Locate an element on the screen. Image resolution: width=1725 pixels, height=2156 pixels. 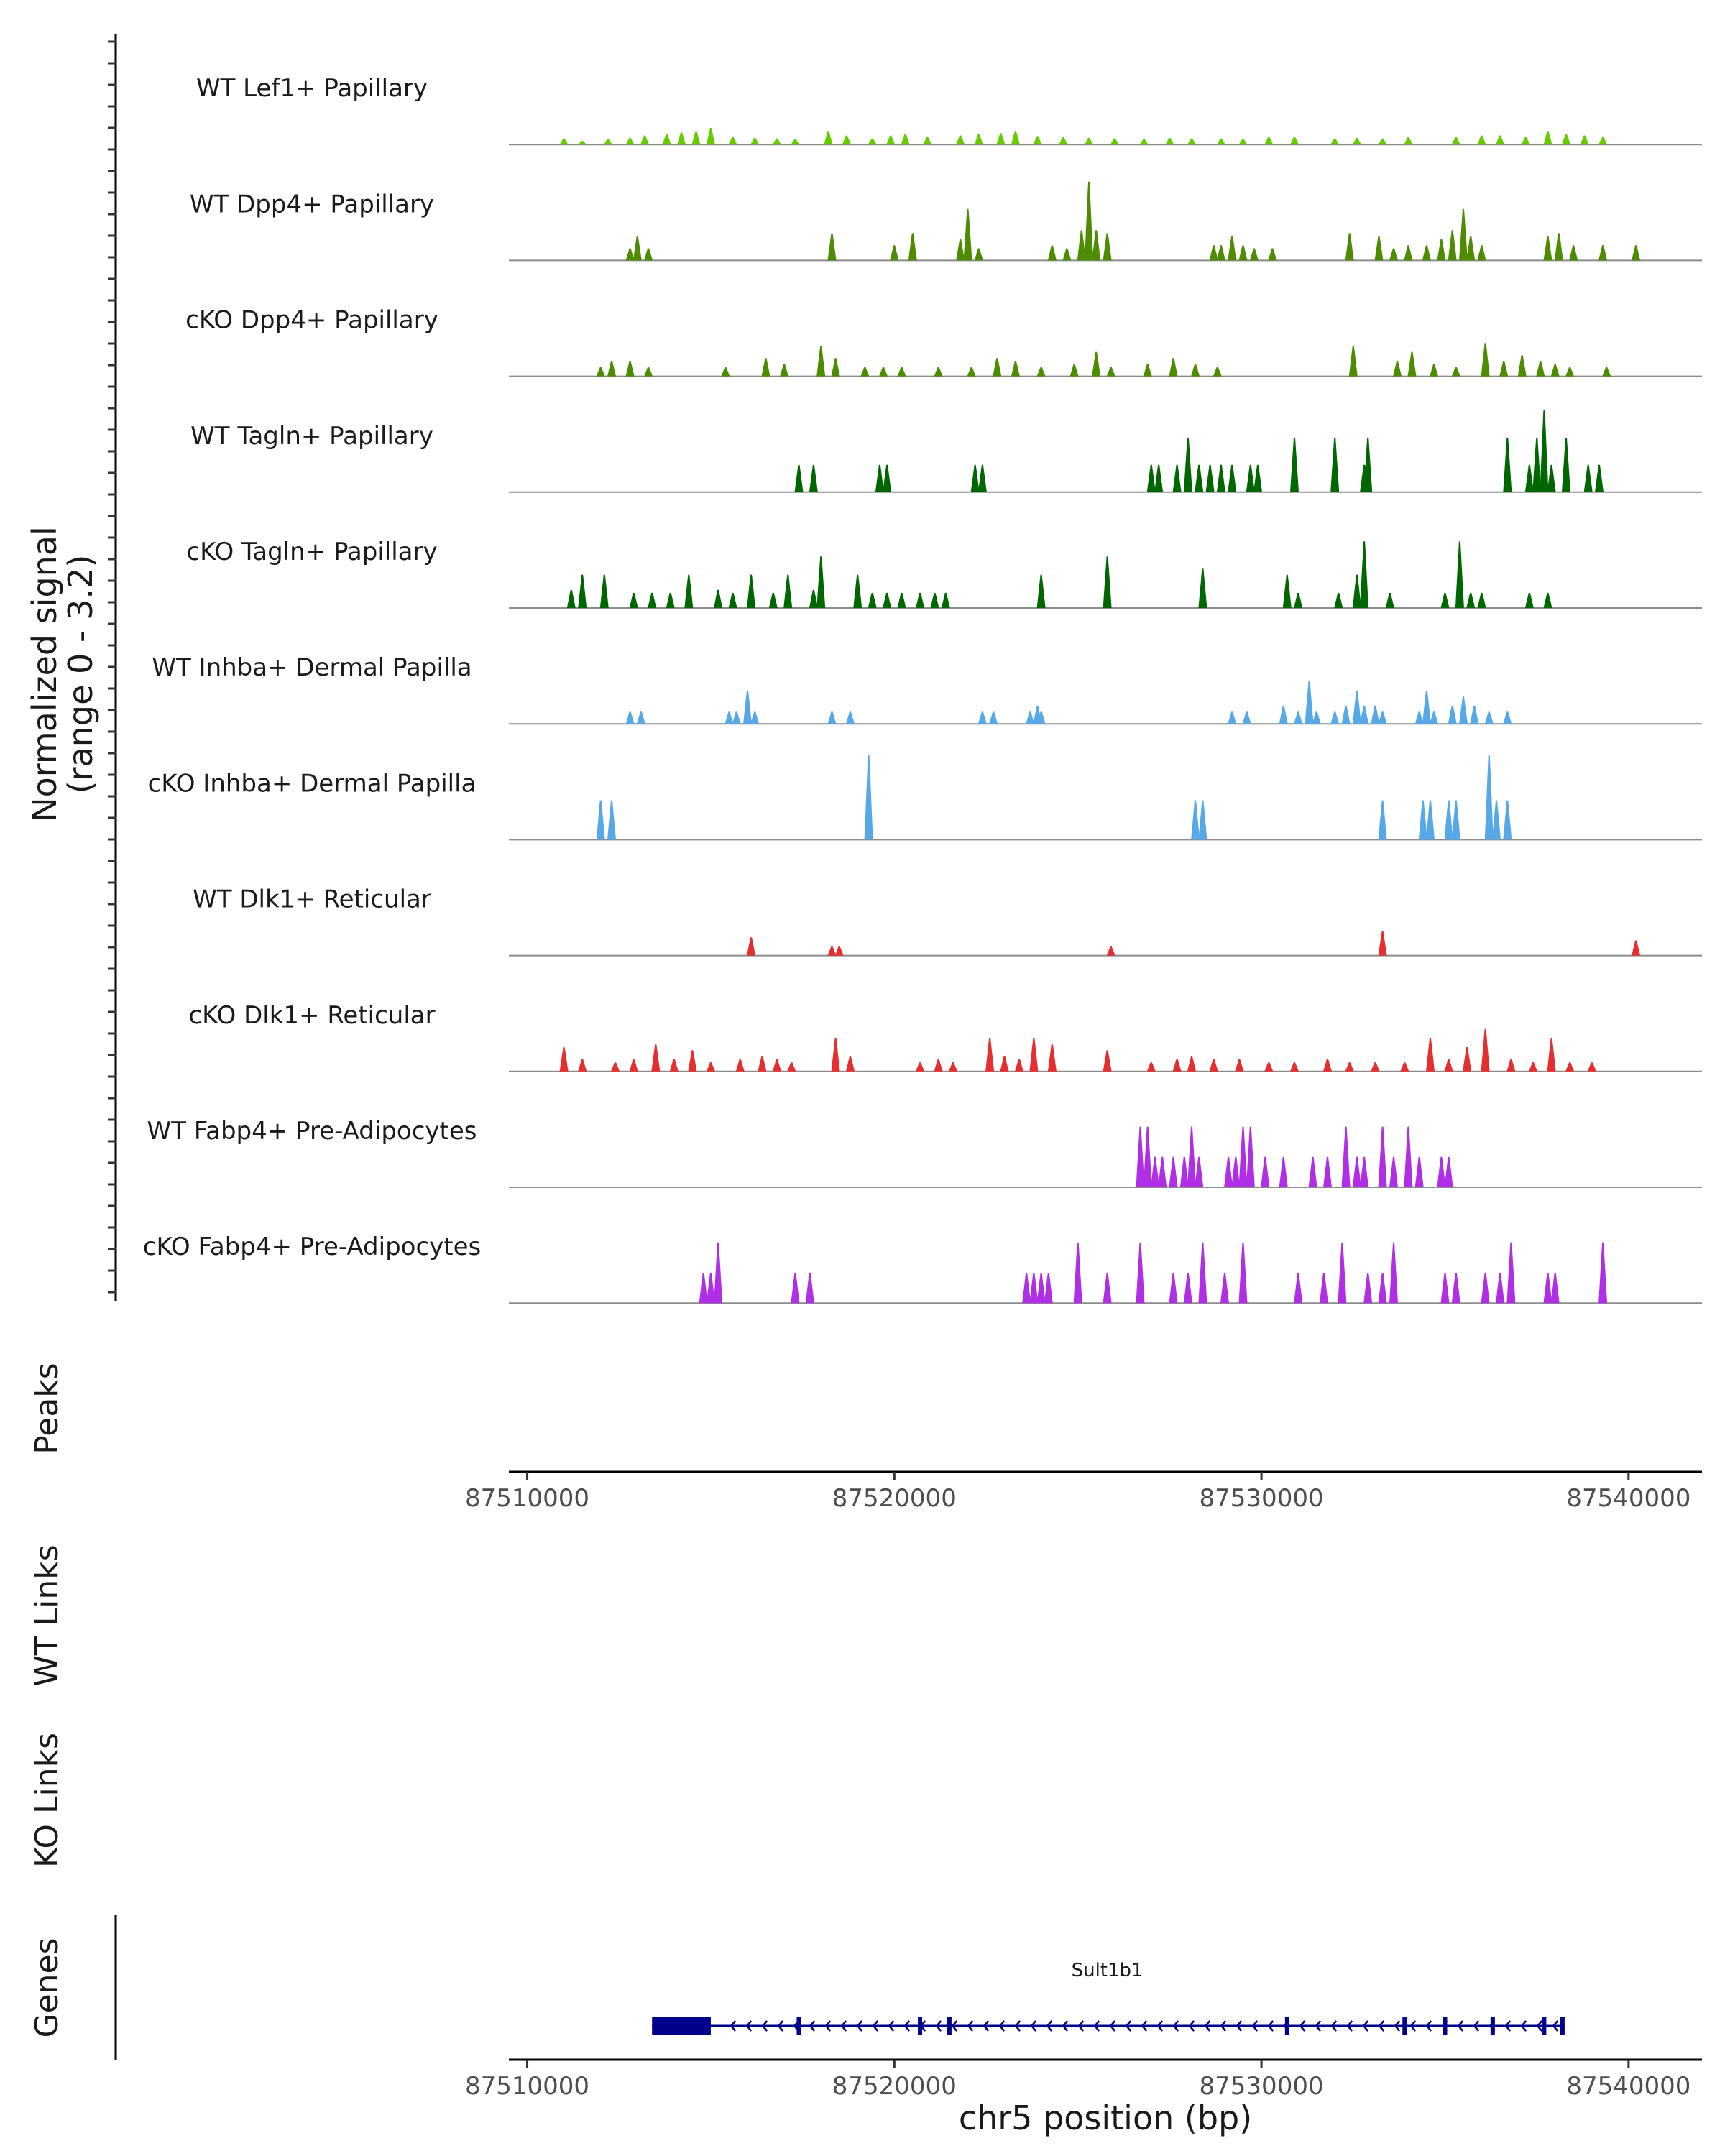
x-tick-label: 87520000 is located at coordinates (894, 1499).